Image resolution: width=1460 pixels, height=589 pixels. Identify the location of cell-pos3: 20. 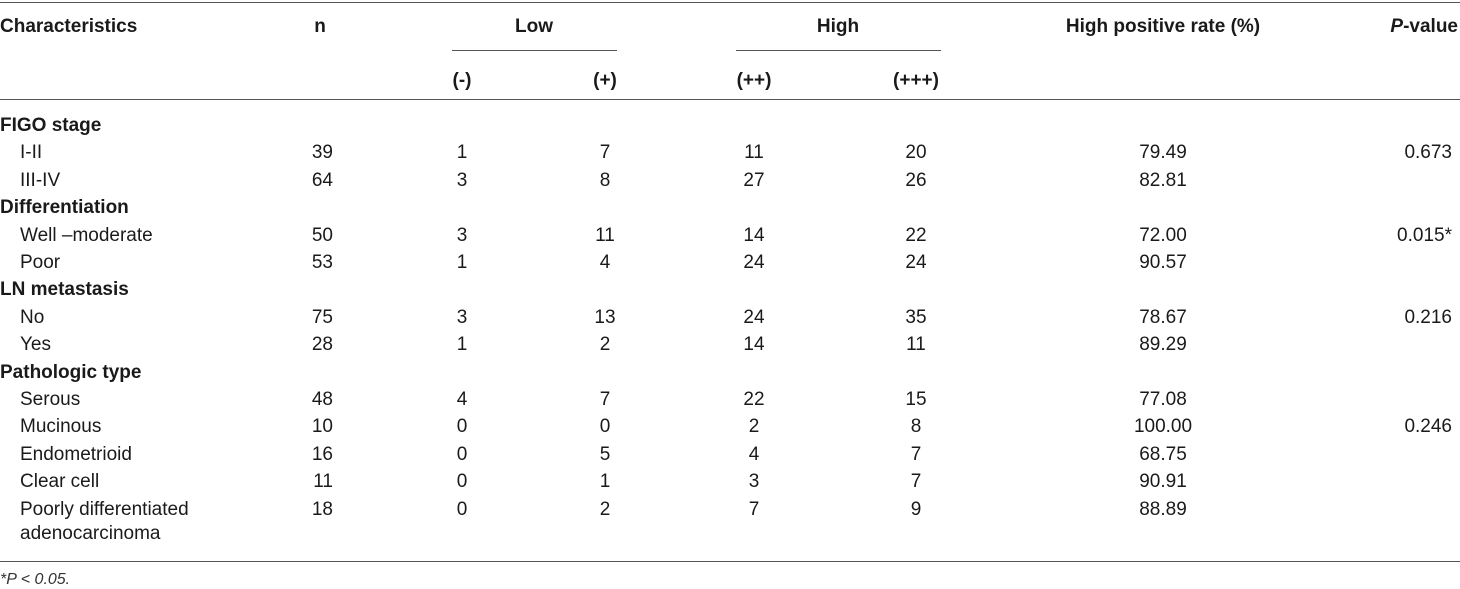
(916, 153).